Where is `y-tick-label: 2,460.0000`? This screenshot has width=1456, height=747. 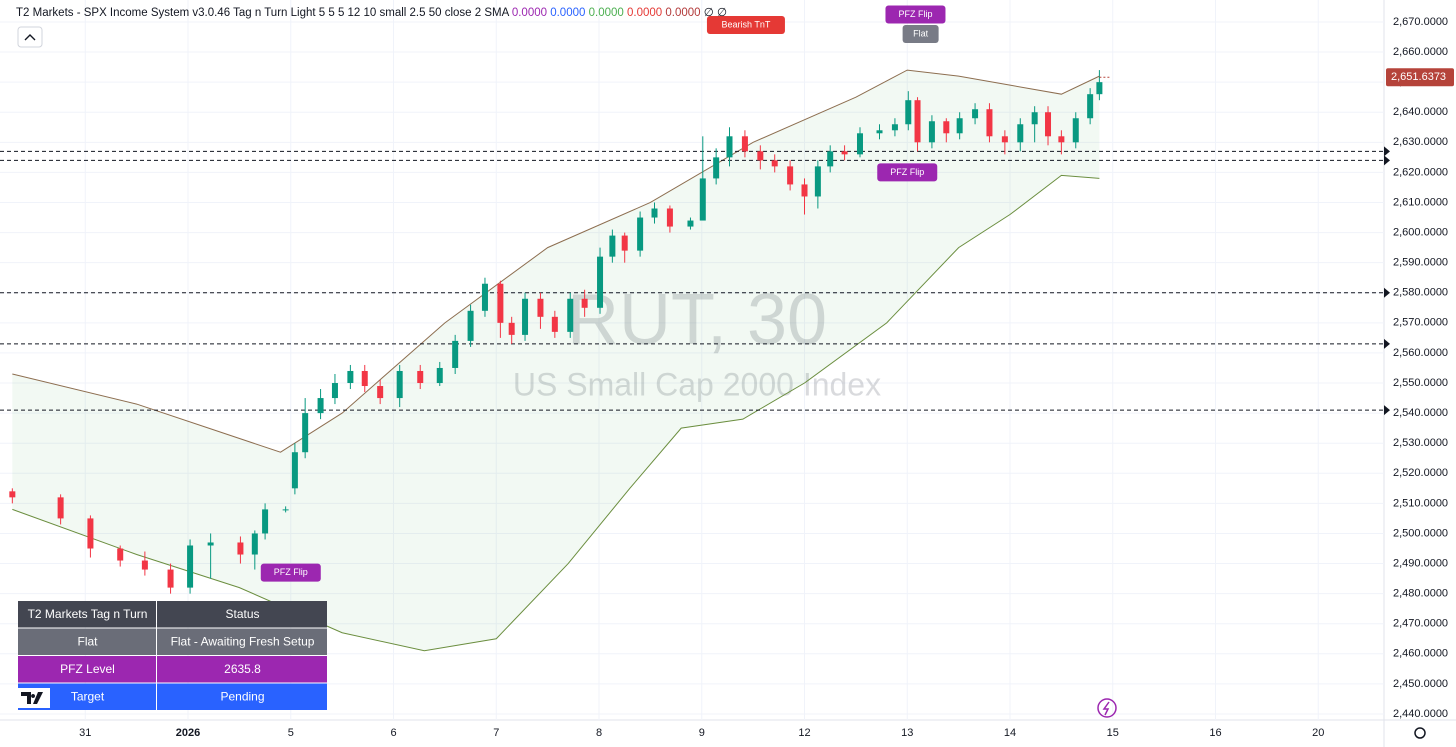 y-tick-label: 2,460.0000 is located at coordinates (1420, 654).